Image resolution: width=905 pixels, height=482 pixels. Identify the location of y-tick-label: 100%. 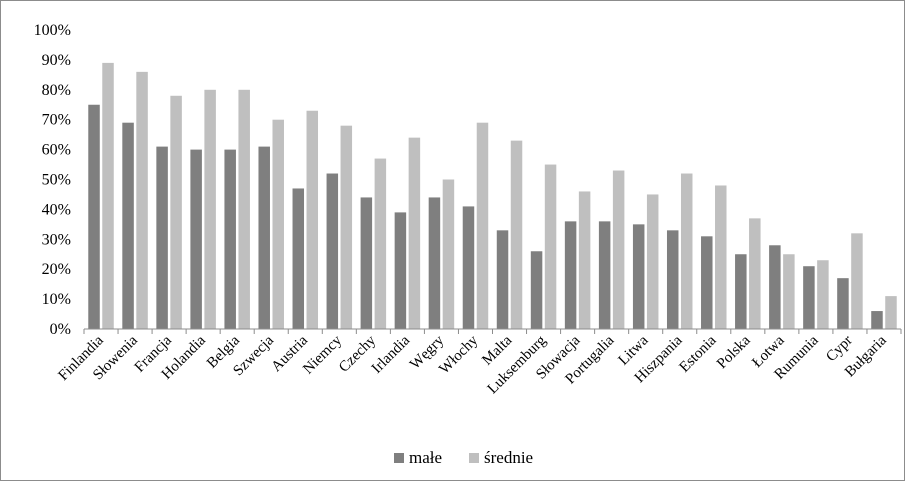
(52, 30).